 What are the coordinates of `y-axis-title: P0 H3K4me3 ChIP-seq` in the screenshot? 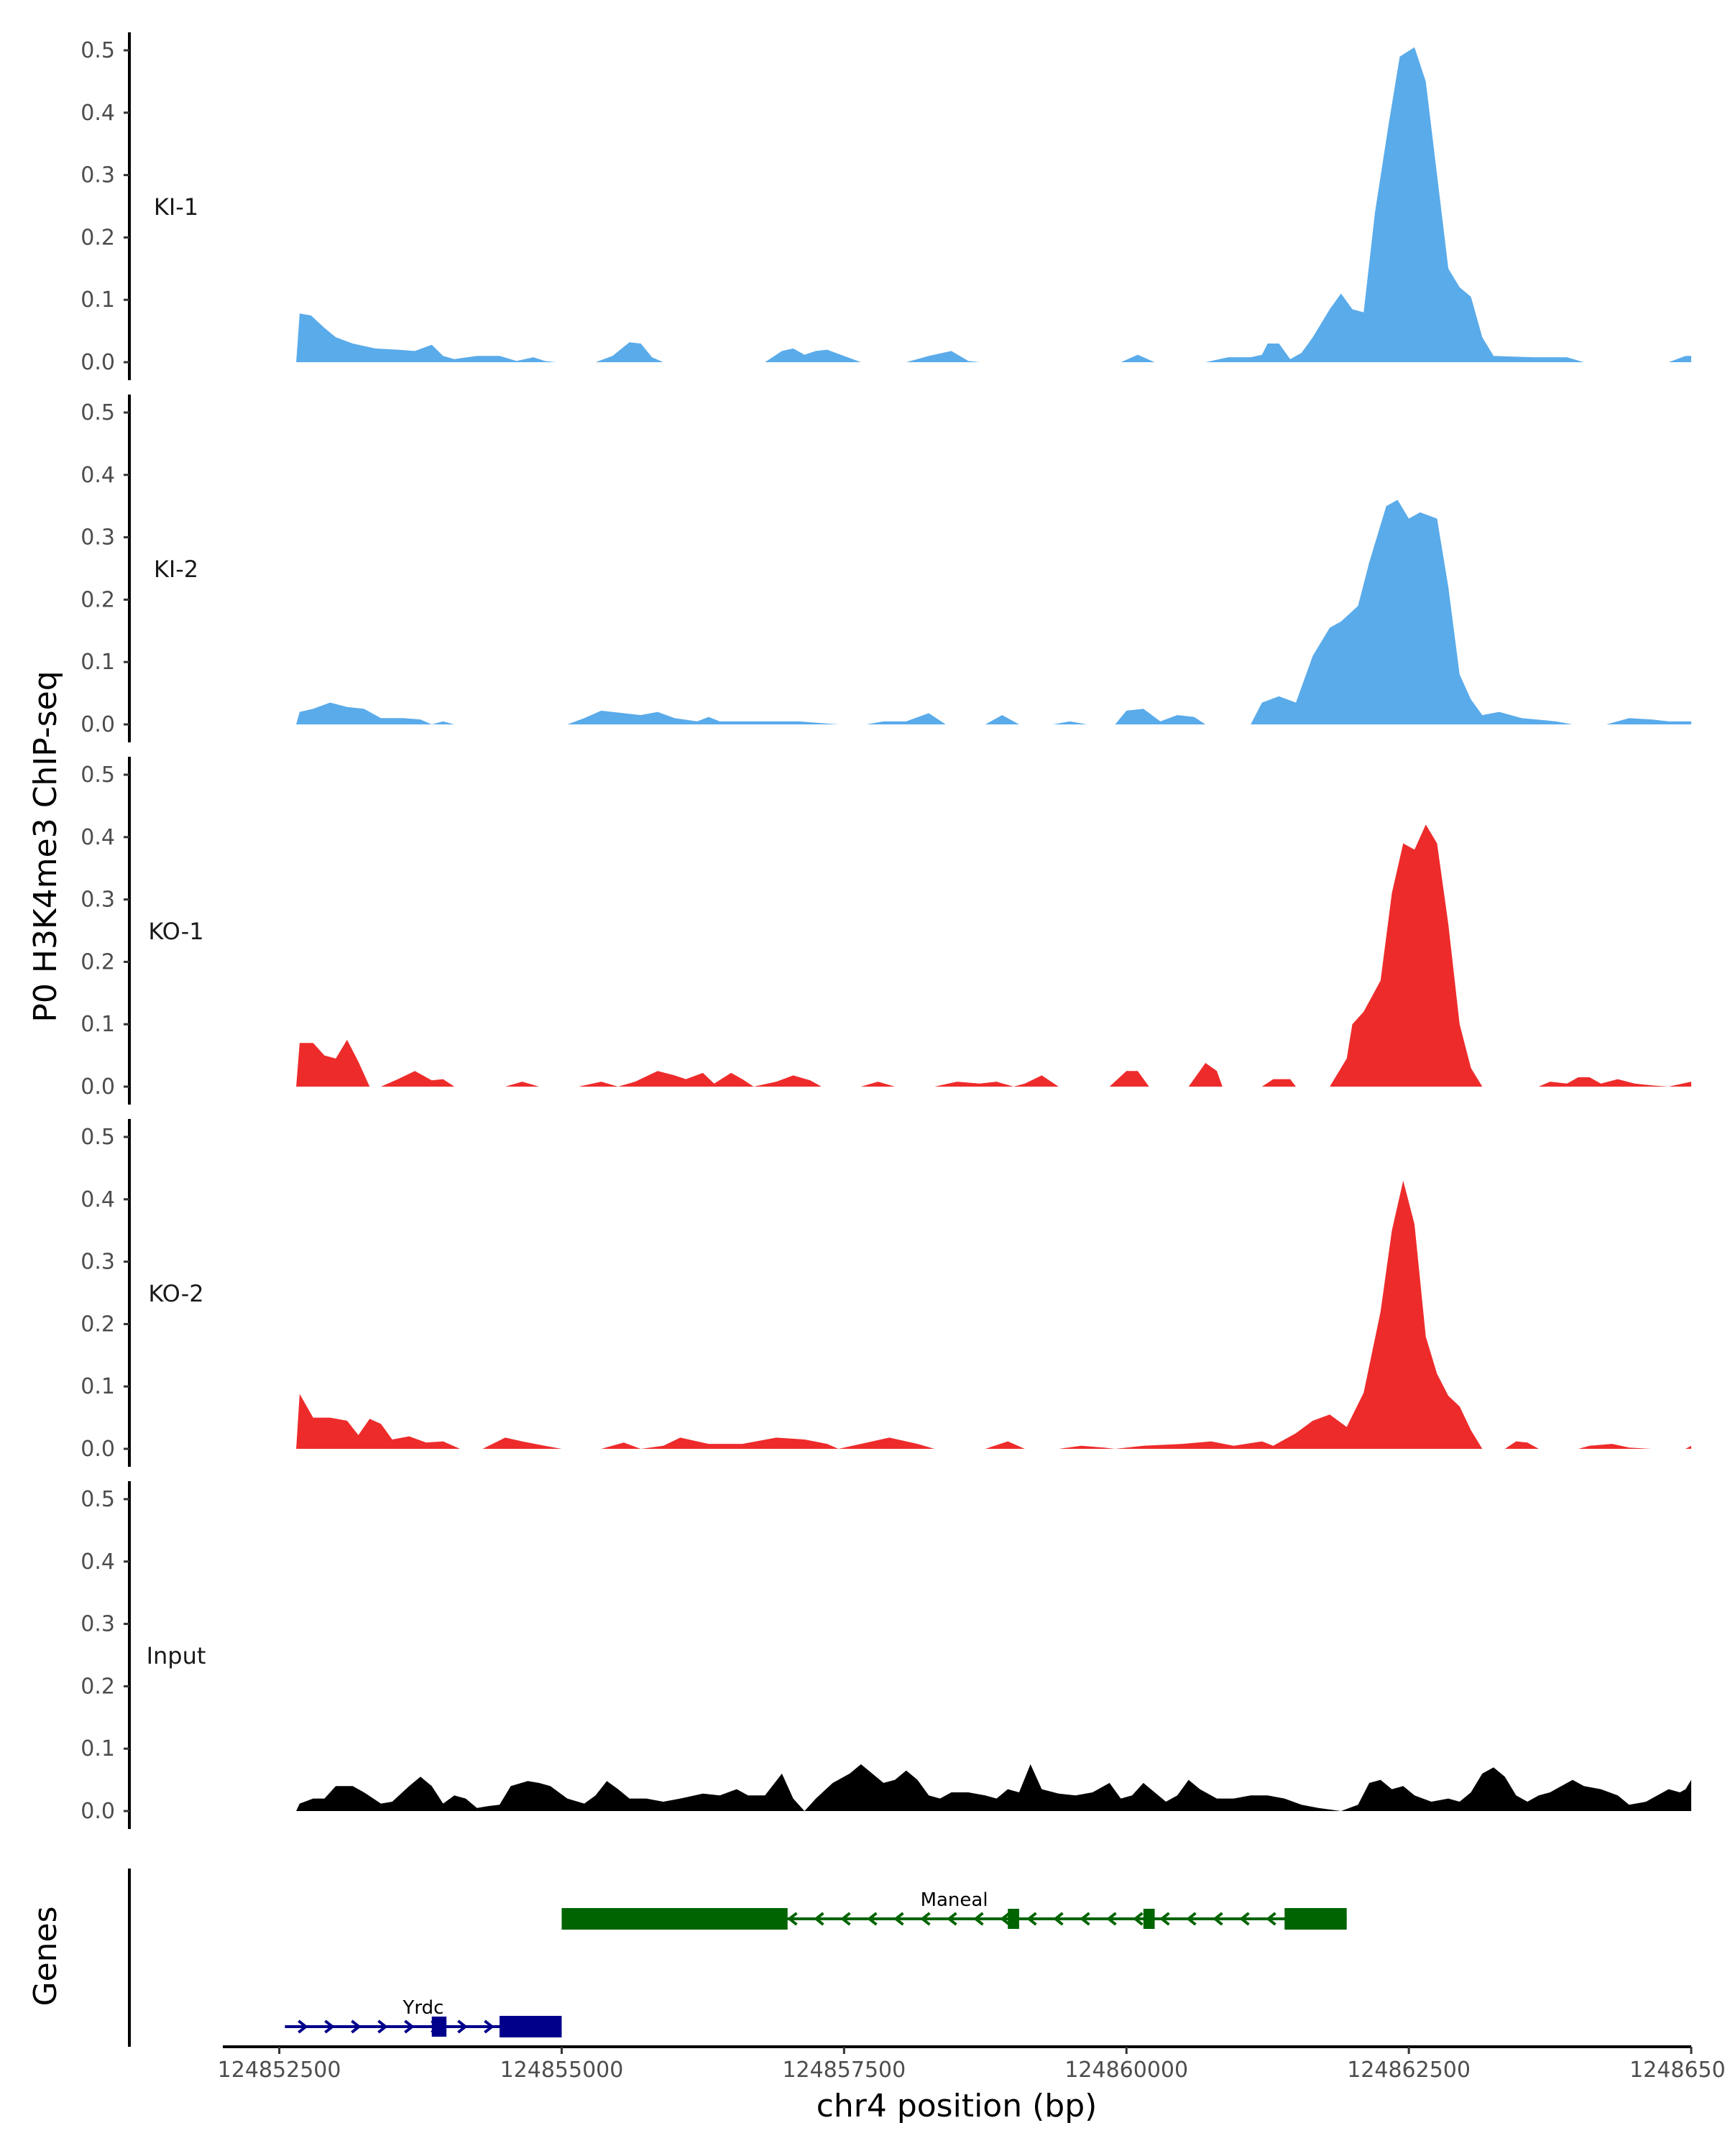 It's located at (45, 847).